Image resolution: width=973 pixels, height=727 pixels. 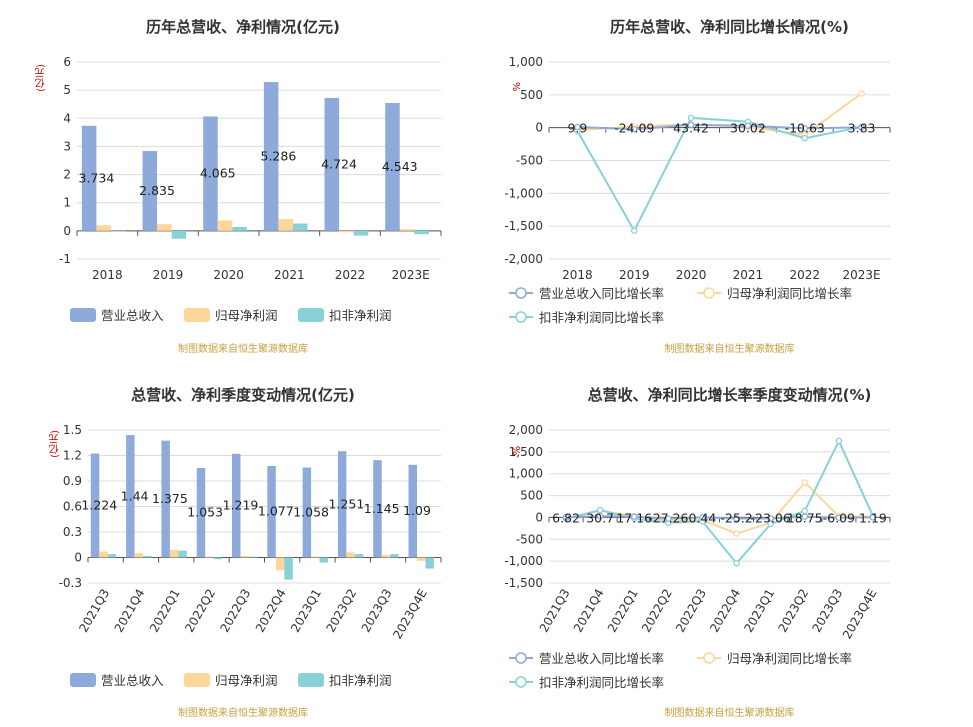 What do you see at coordinates (243, 27) in the screenshot?
I see `chart-title: 历年总营收、净利情况(亿元)` at bounding box center [243, 27].